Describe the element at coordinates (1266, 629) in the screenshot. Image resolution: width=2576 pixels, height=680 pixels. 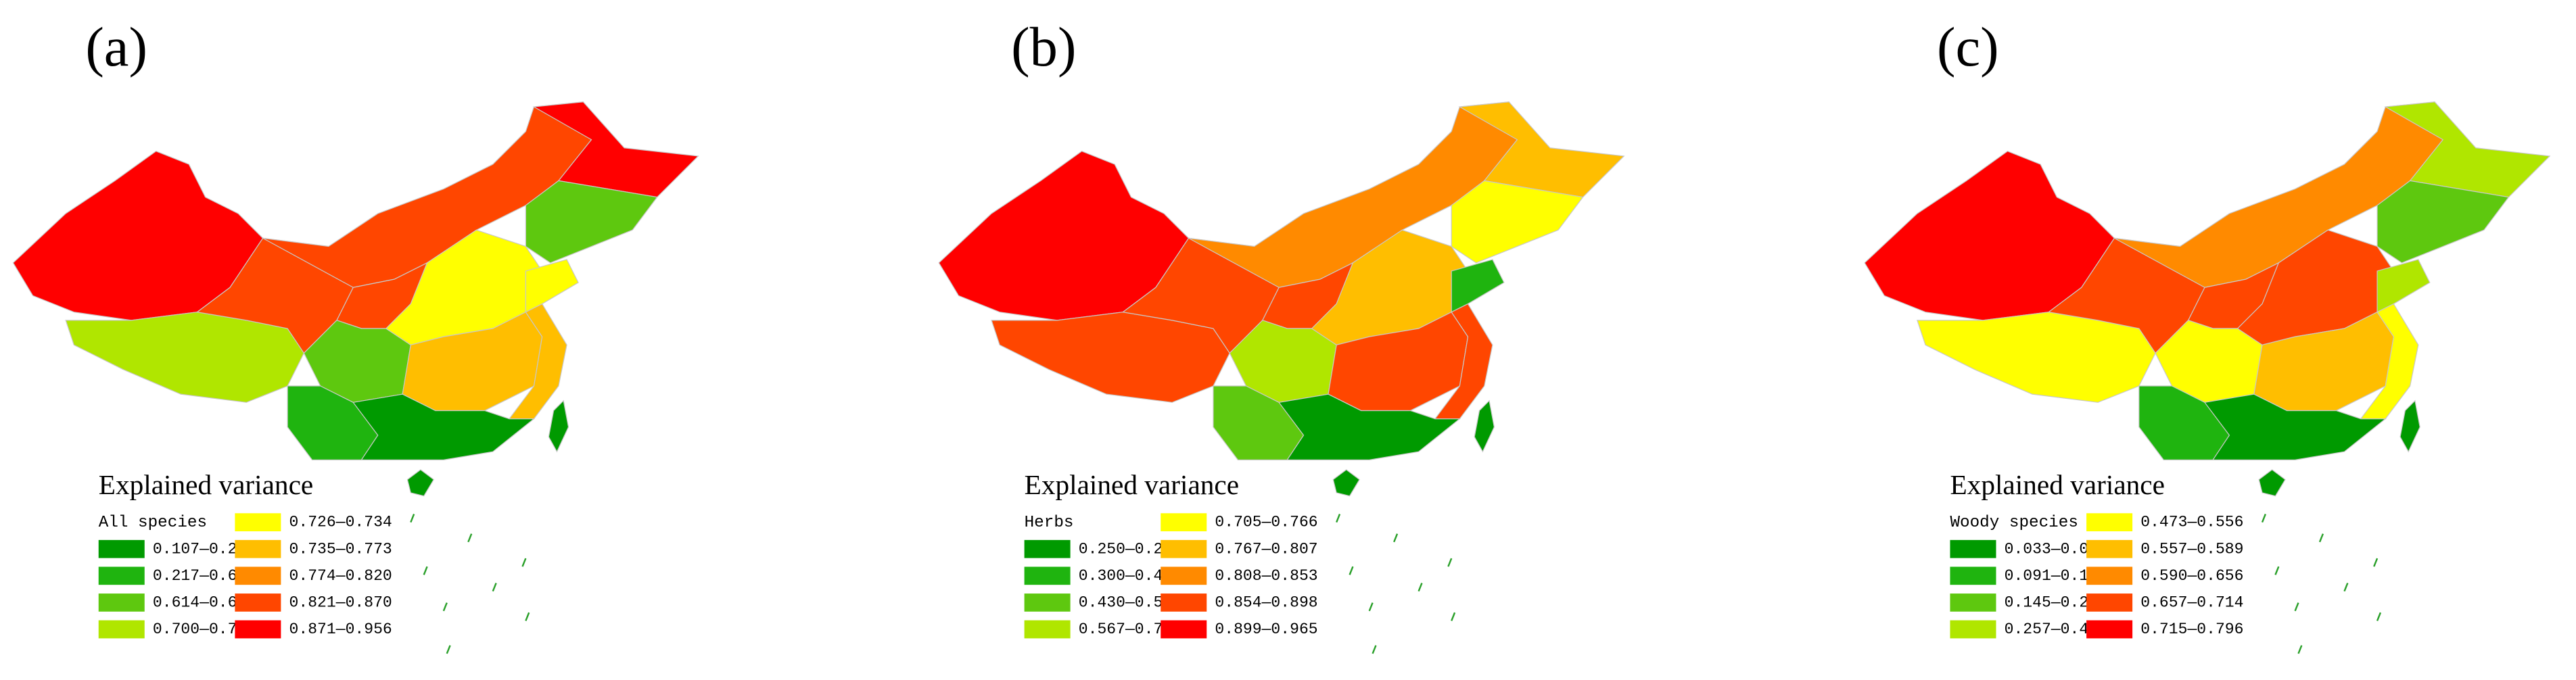
I see `legend-label: 0.899—0.965` at that location.